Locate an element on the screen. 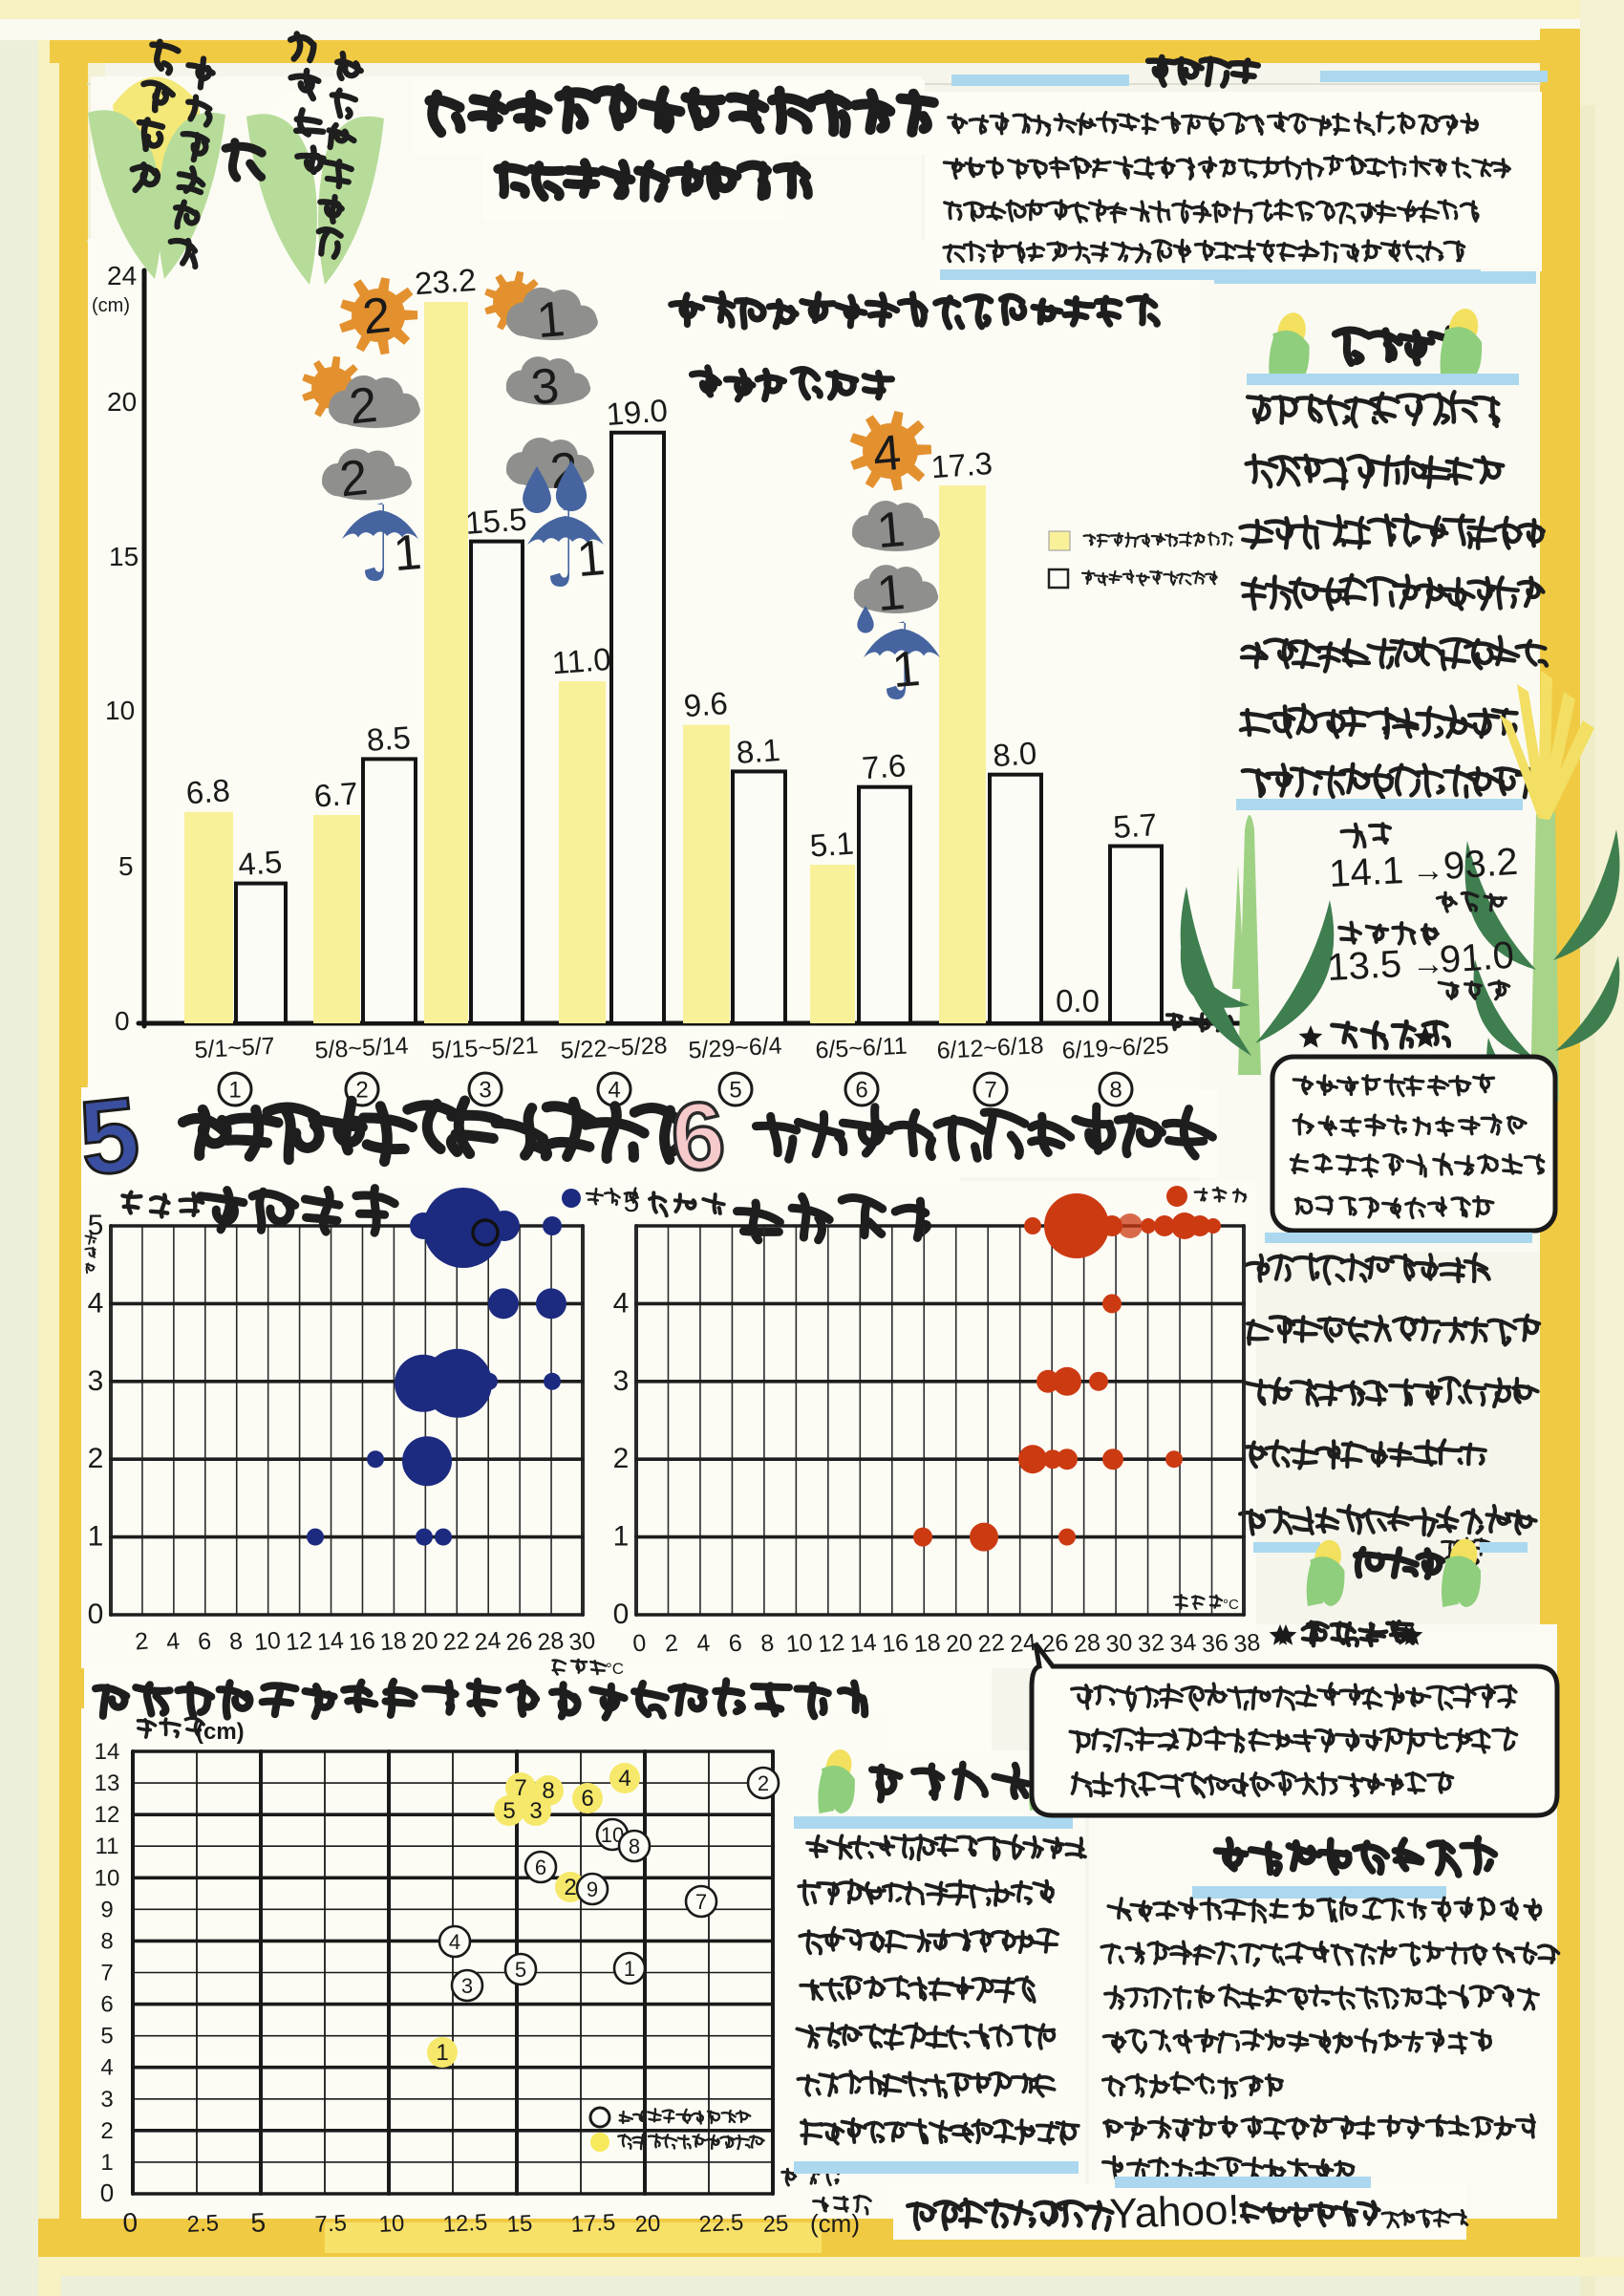 The height and width of the screenshot is (2296, 1624). svg-text: 91.0 is located at coordinates (1478, 958).